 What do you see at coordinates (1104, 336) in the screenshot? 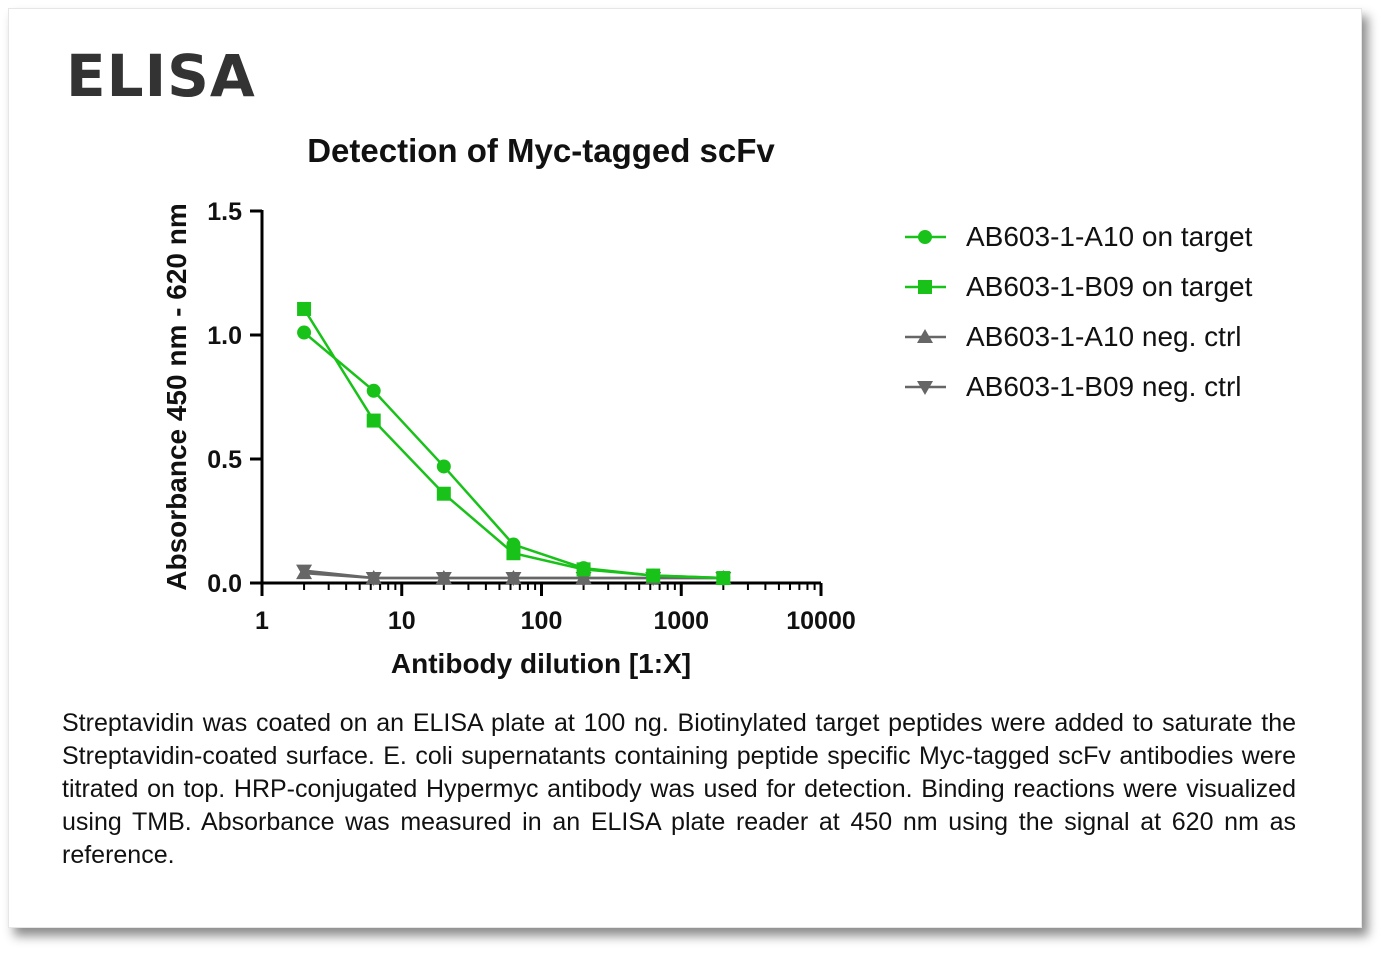
I see `legend-label: AB603-1-A10 neg. ctrl` at bounding box center [1104, 336].